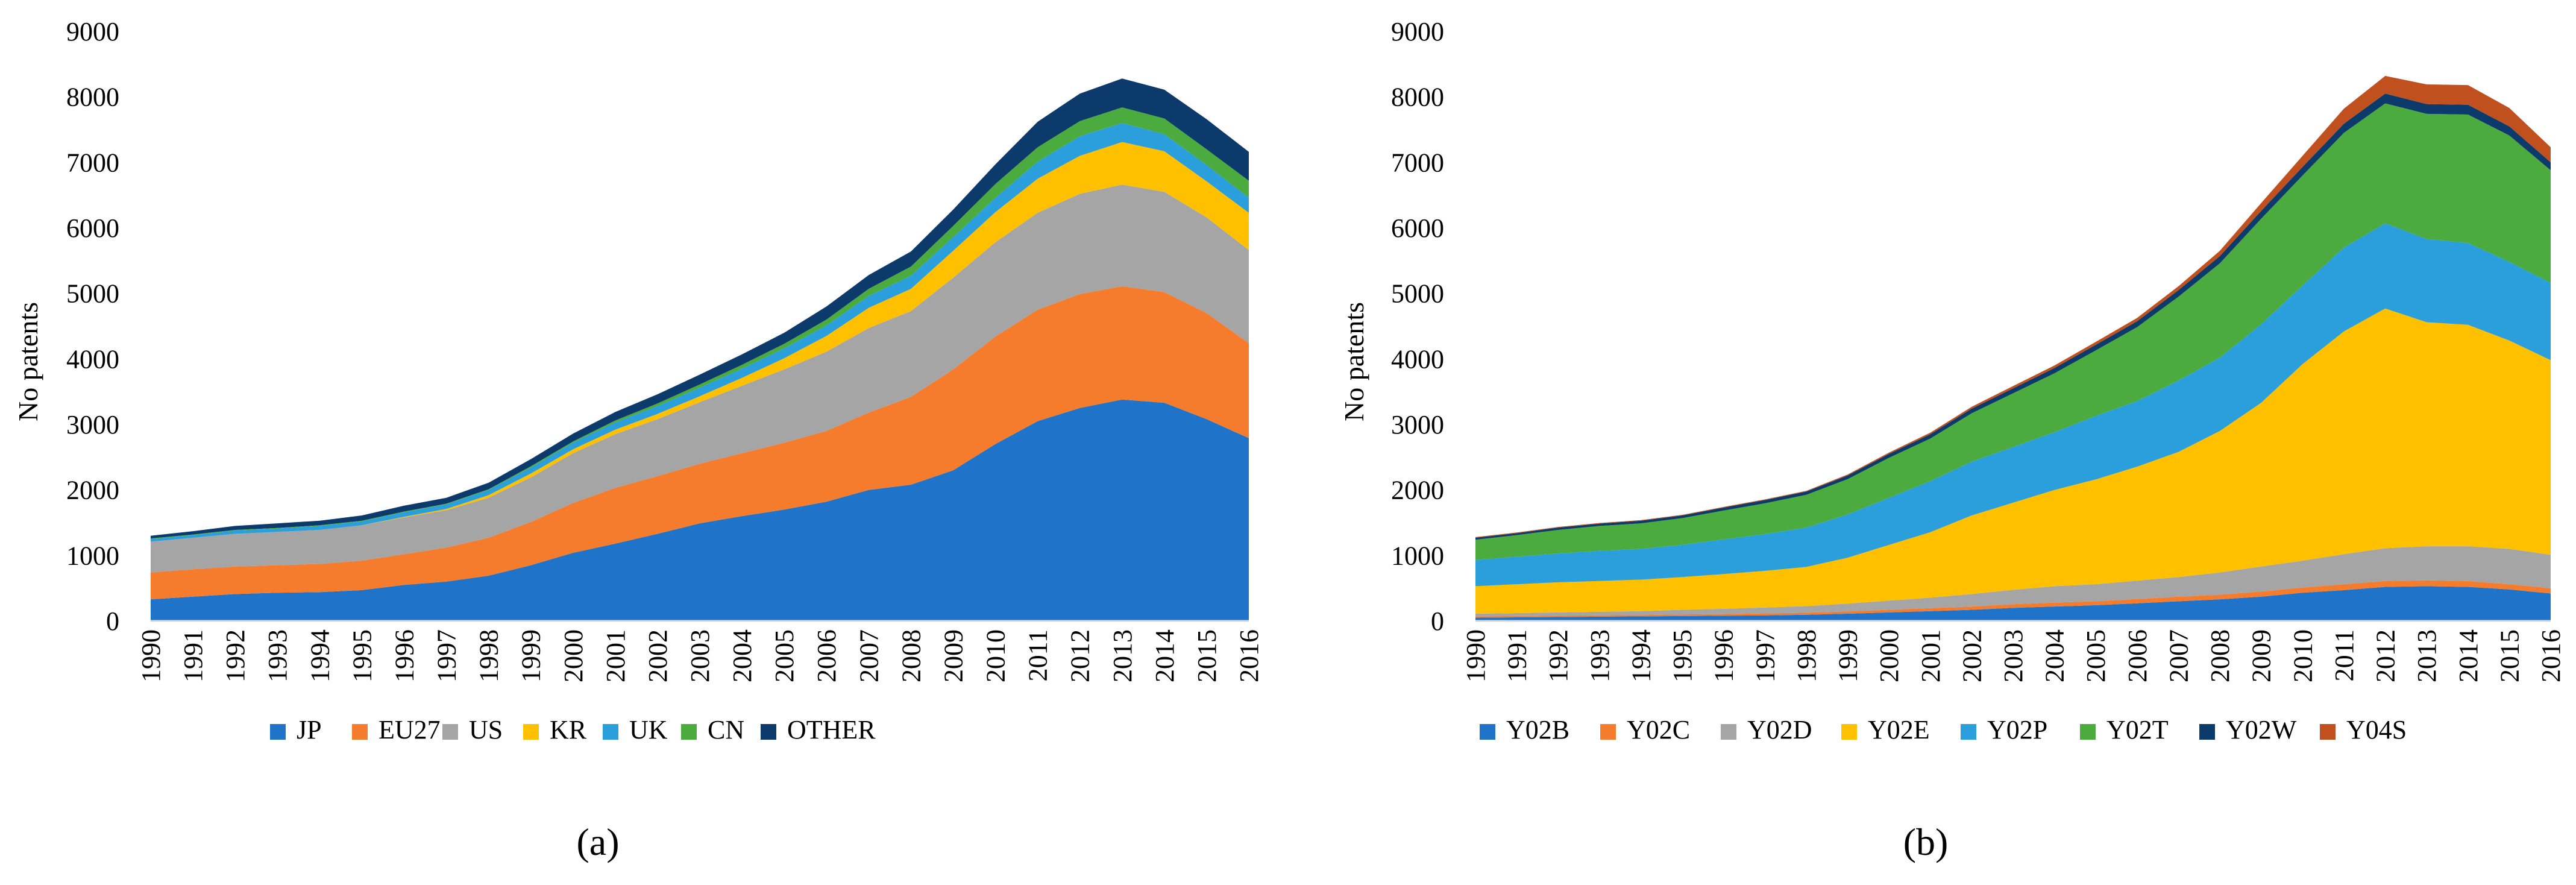 Image resolution: width=2576 pixels, height=885 pixels. I want to click on legend-item-y02b: Y02B, so click(1524, 730).